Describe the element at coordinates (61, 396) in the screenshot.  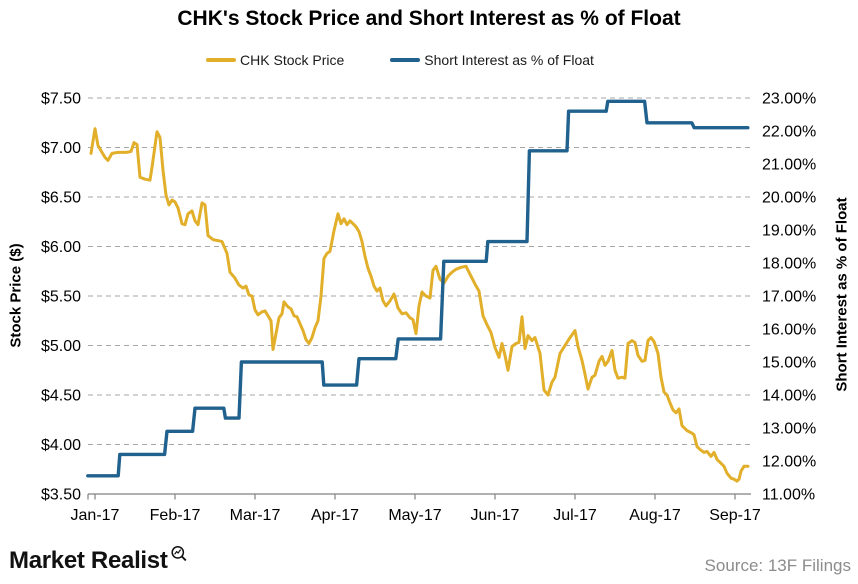
I see `left-tick-label: $4.50` at that location.